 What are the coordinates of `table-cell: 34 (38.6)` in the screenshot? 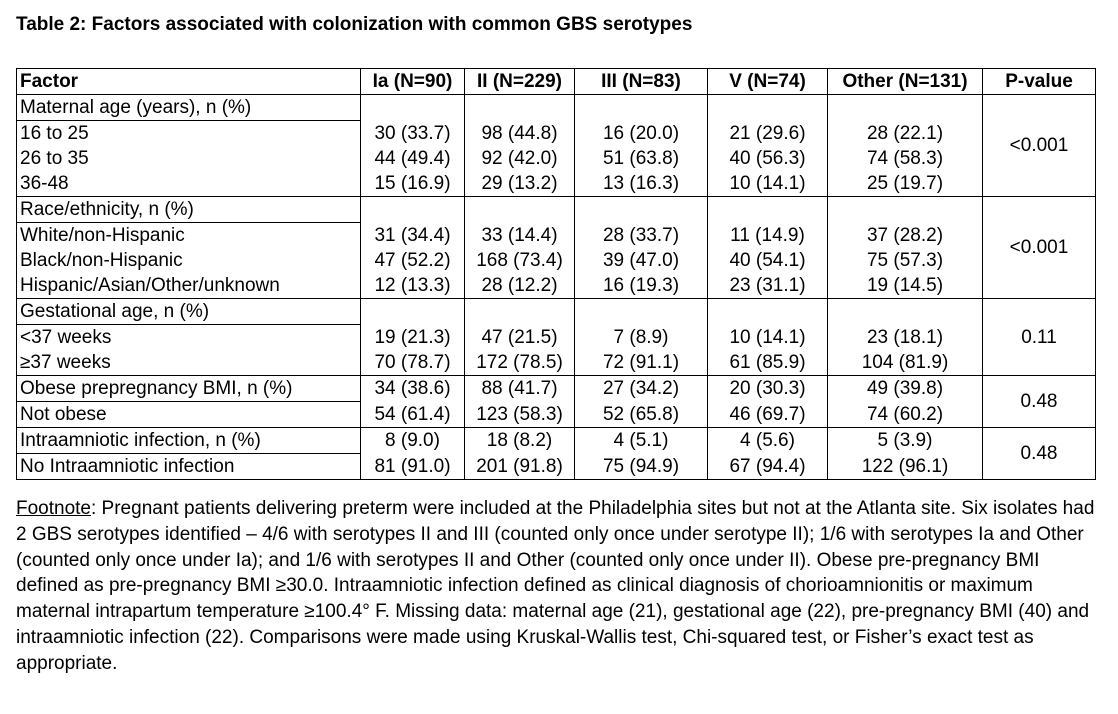 It's located at (412, 388).